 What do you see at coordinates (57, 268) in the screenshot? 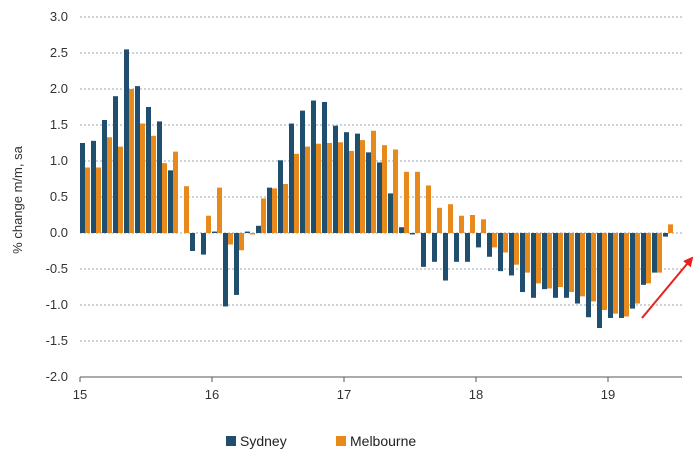
I see `y-tick-label: -0.5` at bounding box center [57, 268].